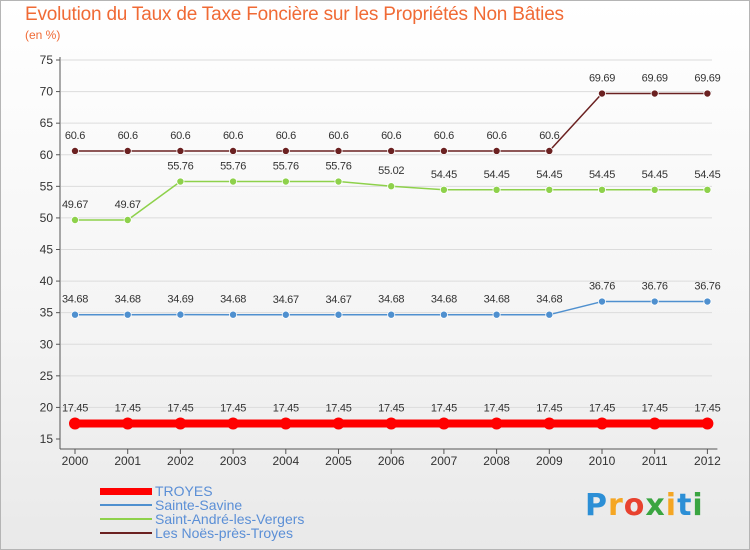 The height and width of the screenshot is (550, 750). What do you see at coordinates (47, 313) in the screenshot?
I see `y-tick-label: 35` at bounding box center [47, 313].